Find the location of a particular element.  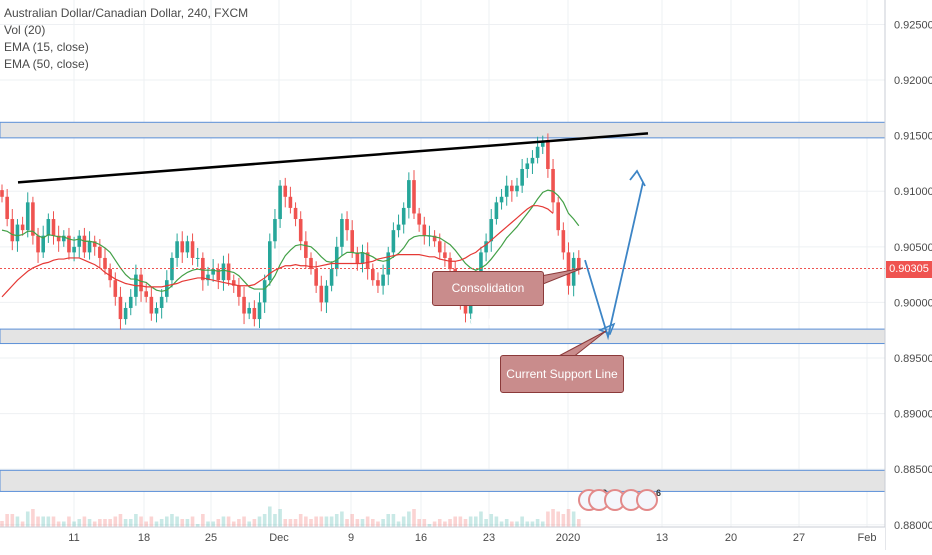

ema50-line is located at coordinates (277, 251).